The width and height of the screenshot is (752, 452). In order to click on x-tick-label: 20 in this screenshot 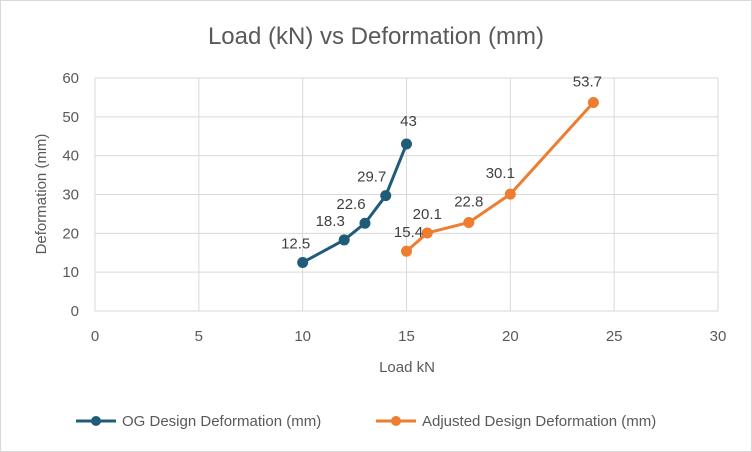, I will do `click(510, 336)`.